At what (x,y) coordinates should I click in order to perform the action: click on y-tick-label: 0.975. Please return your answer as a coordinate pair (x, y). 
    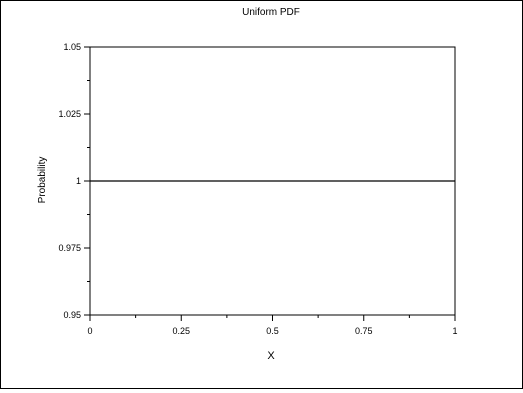
    Looking at the image, I should click on (69, 248).